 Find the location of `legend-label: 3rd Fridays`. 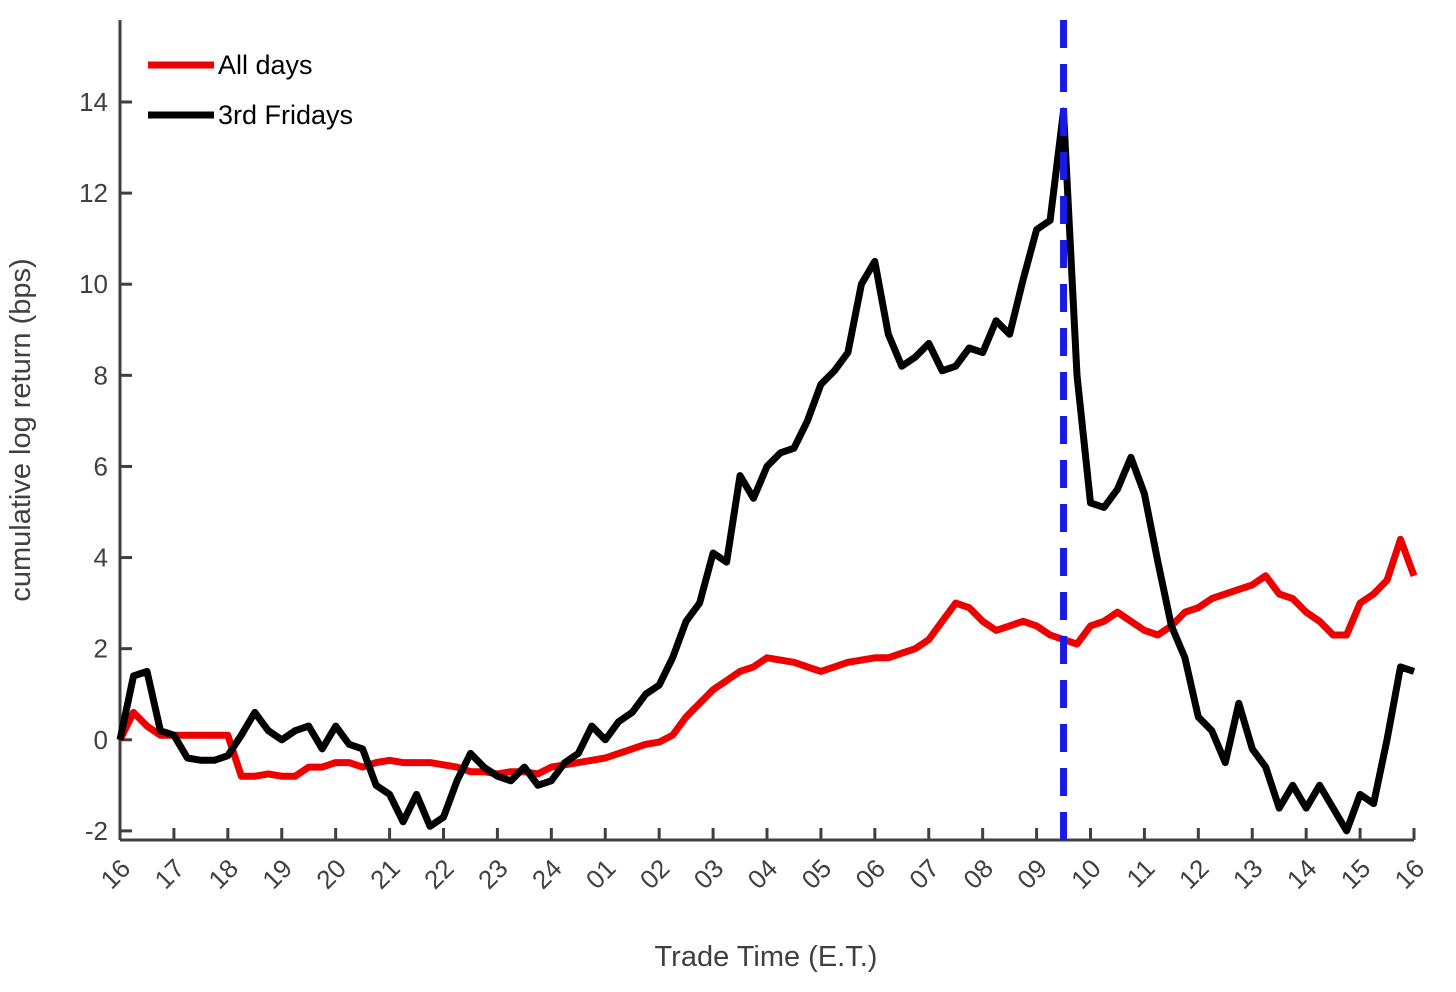

legend-label: 3rd Fridays is located at coordinates (285, 115).